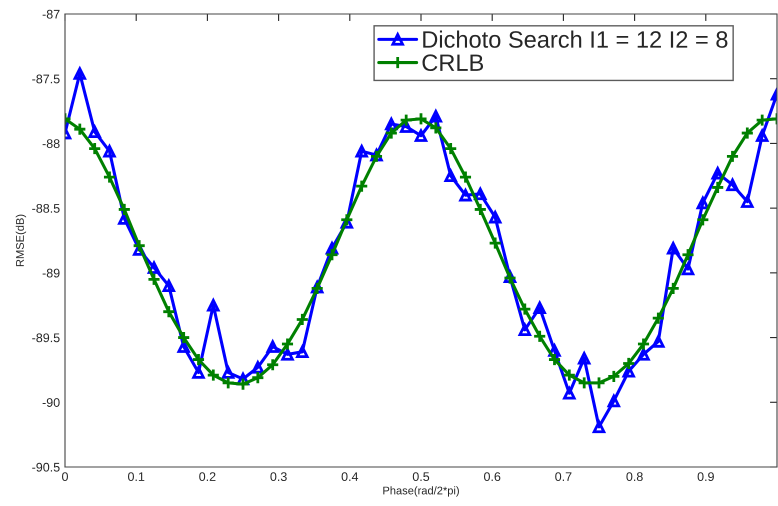  Describe the element at coordinates (278, 477) in the screenshot. I see `x-tick-label: 0.3` at that location.